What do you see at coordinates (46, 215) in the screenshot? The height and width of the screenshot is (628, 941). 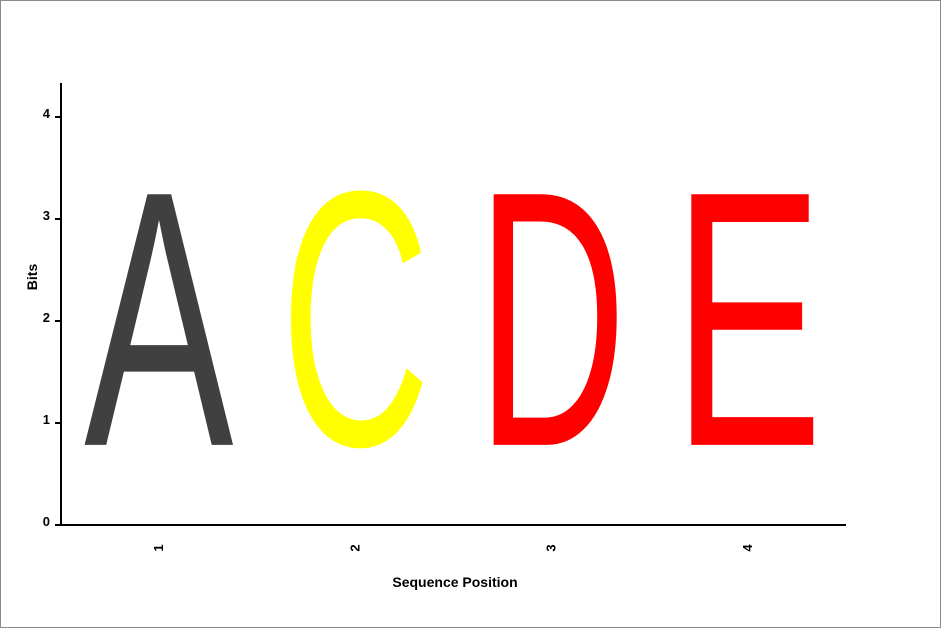 I see `y-tick-label: 3` at bounding box center [46, 215].